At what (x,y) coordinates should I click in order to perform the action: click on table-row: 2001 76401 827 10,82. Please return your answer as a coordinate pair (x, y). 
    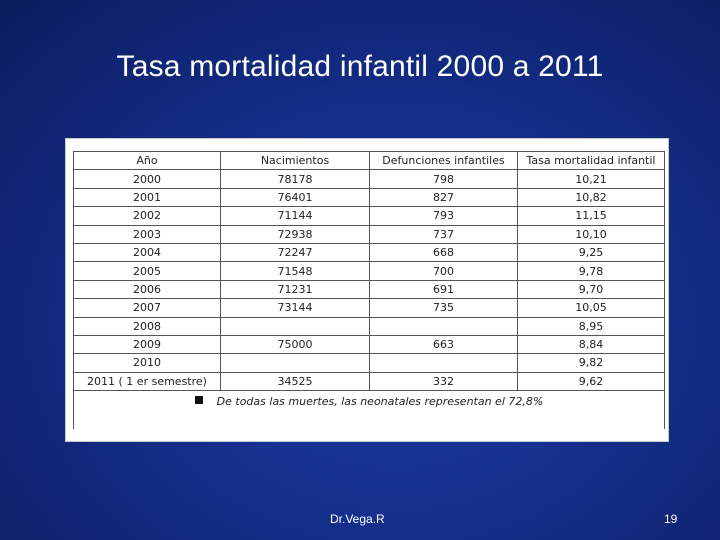
    Looking at the image, I should click on (369, 197).